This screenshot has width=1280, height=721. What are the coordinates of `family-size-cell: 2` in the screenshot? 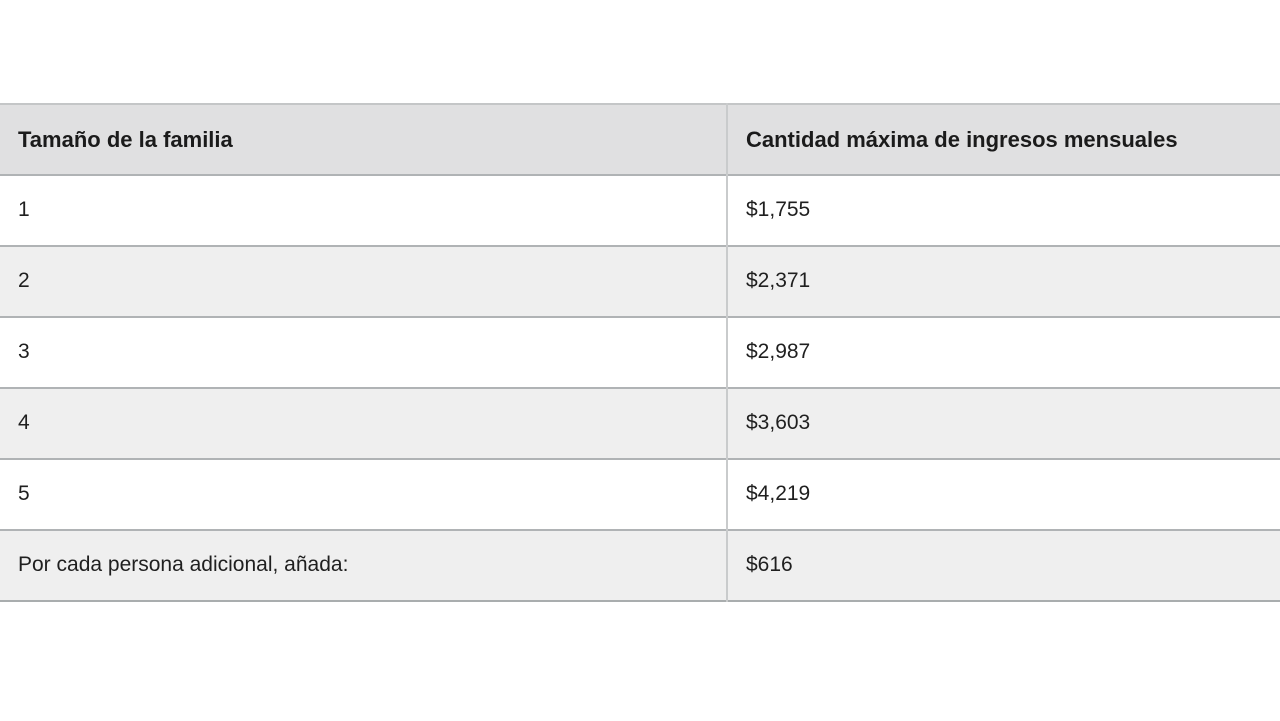 It's located at (363, 281).